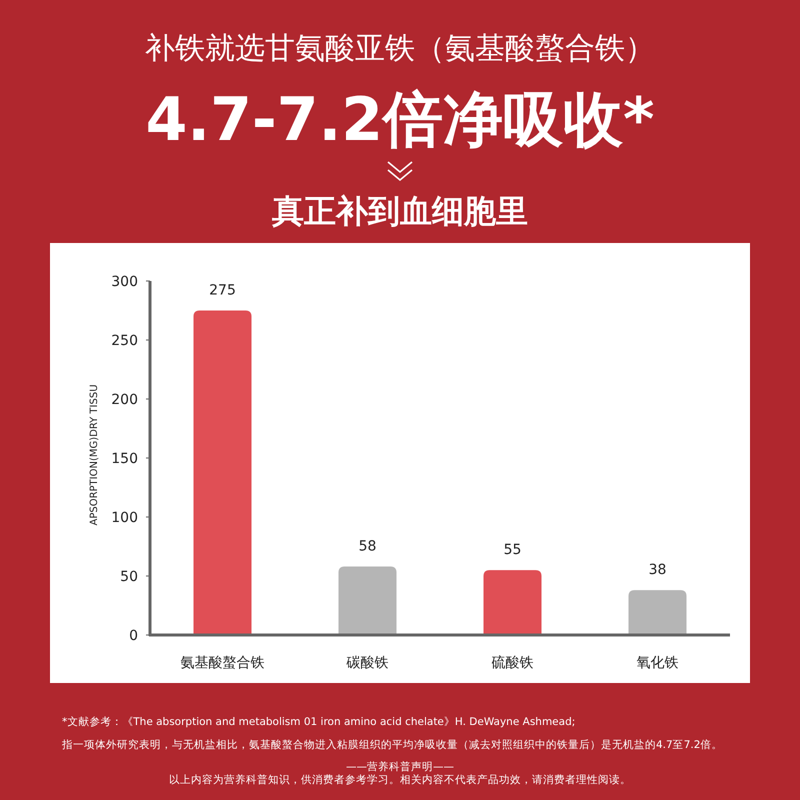  What do you see at coordinates (391, 744) in the screenshot?
I see `text: 指一项体外研究表明，与无机盐相比，氨基酸螯合物进入粘膜组织的平均净吸收量（减去对照组织中的铁量后）是无机盐的4.7至7.2倍。` at bounding box center [391, 744].